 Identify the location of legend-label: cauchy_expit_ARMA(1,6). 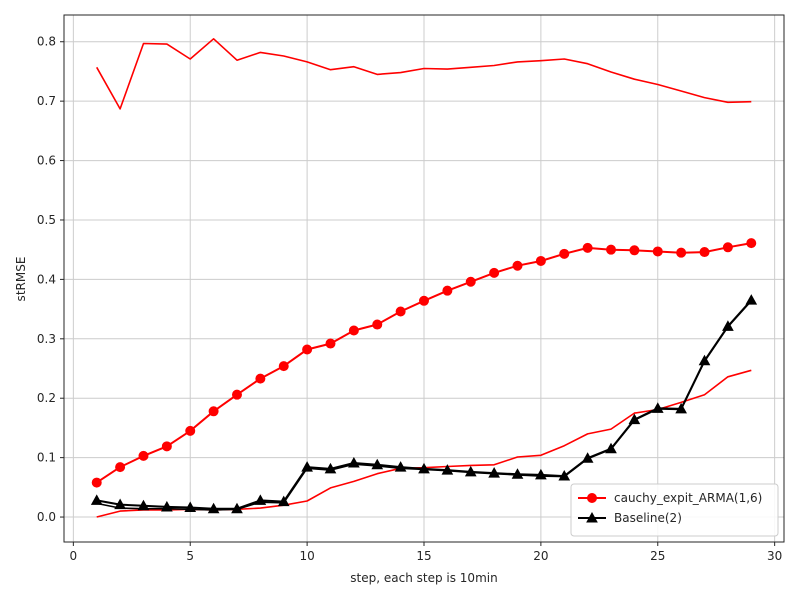
(688, 498).